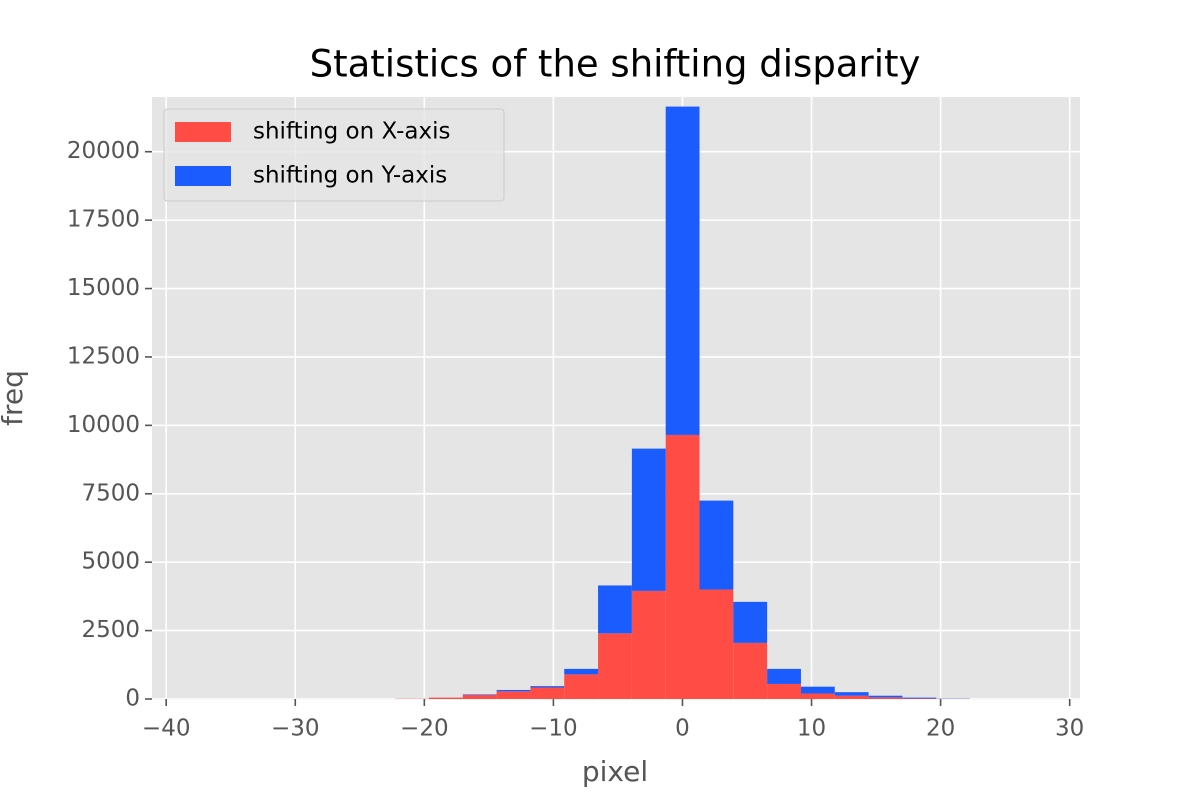  What do you see at coordinates (682, 729) in the screenshot?
I see `x-tick-label: 0` at bounding box center [682, 729].